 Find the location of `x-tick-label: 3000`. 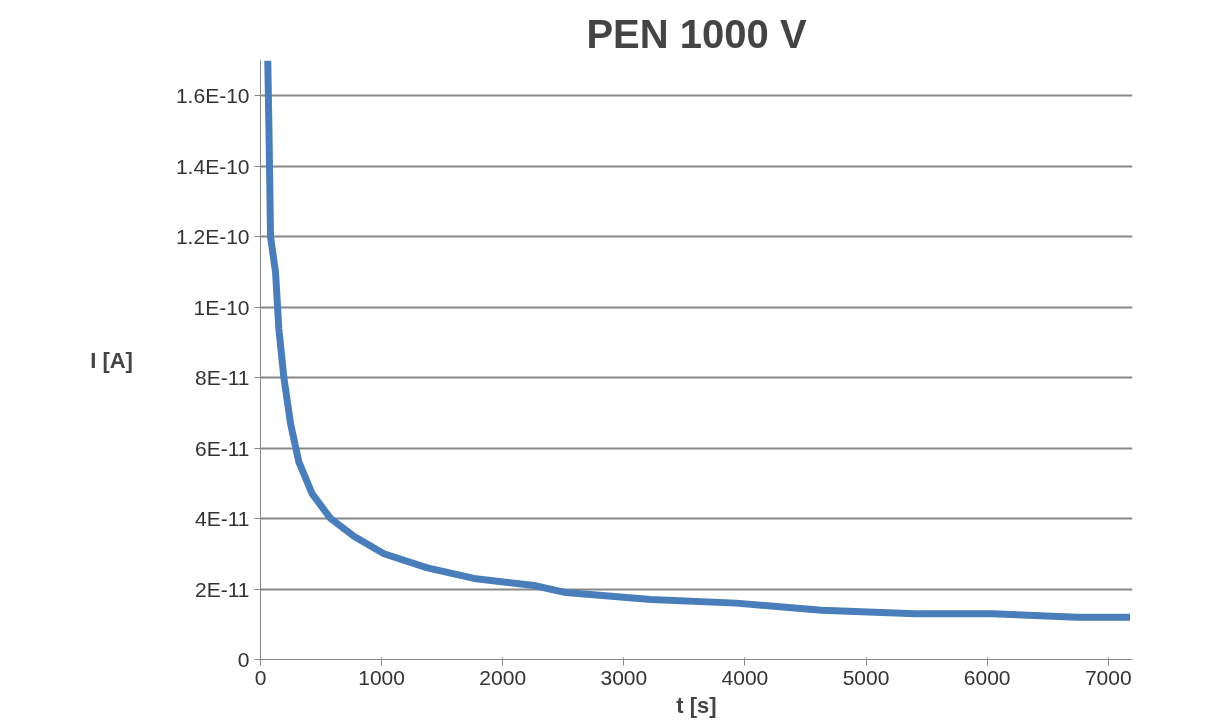

x-tick-label: 3000 is located at coordinates (624, 677).